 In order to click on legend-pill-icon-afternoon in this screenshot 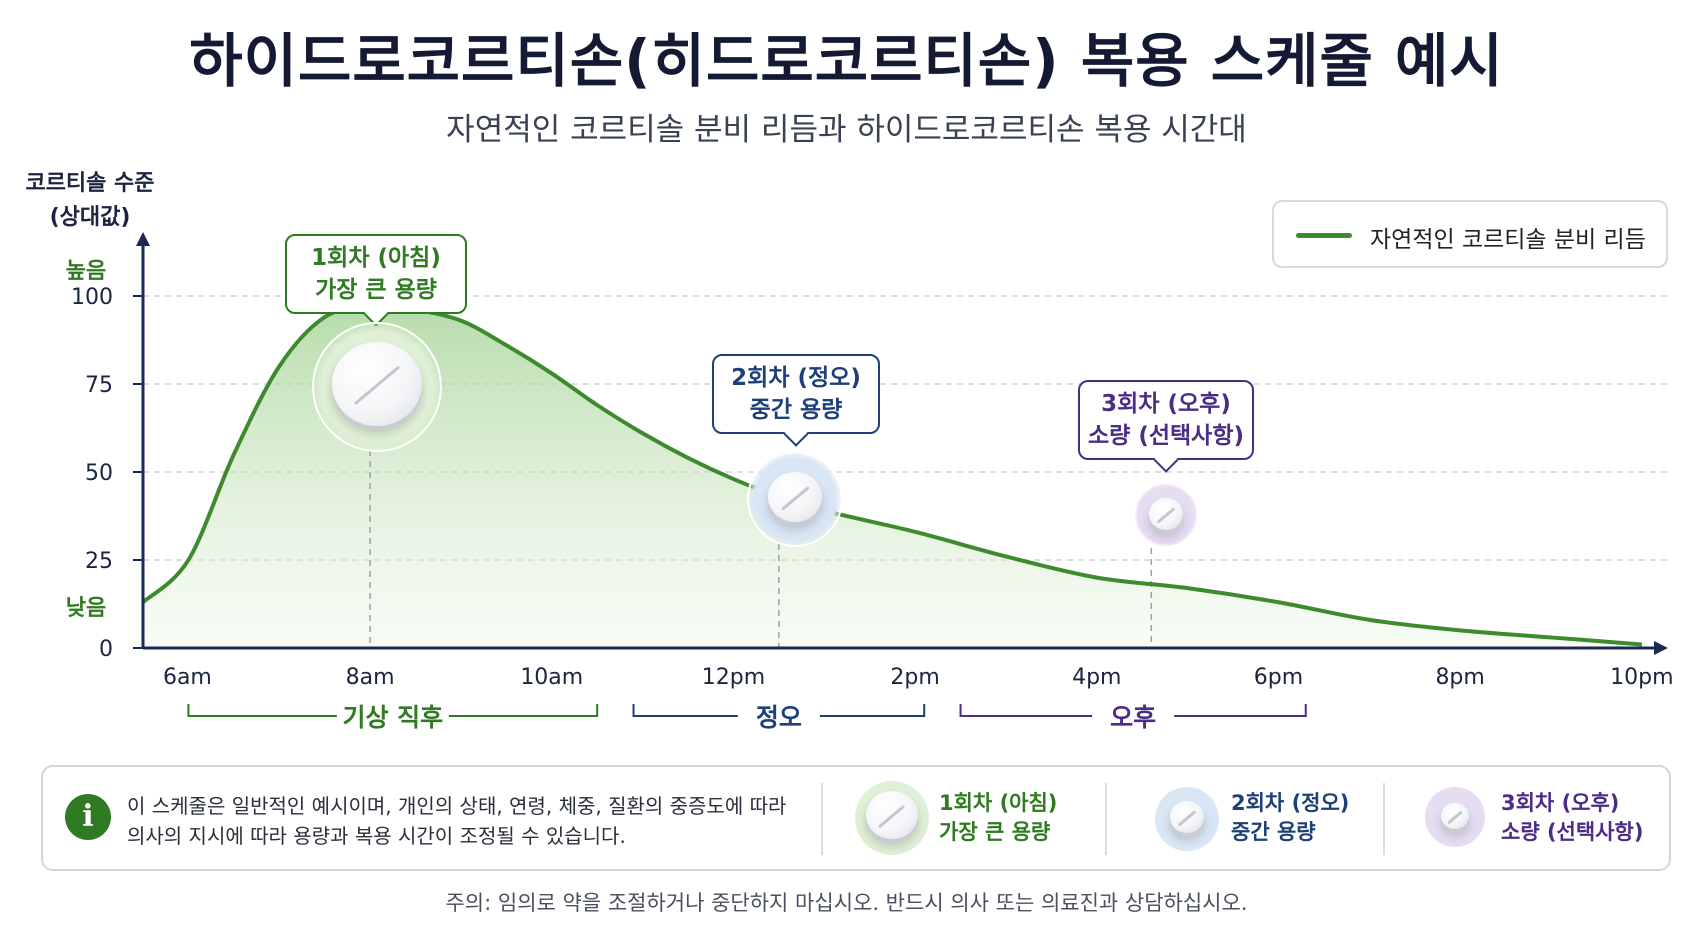, I will do `click(1455, 816)`.